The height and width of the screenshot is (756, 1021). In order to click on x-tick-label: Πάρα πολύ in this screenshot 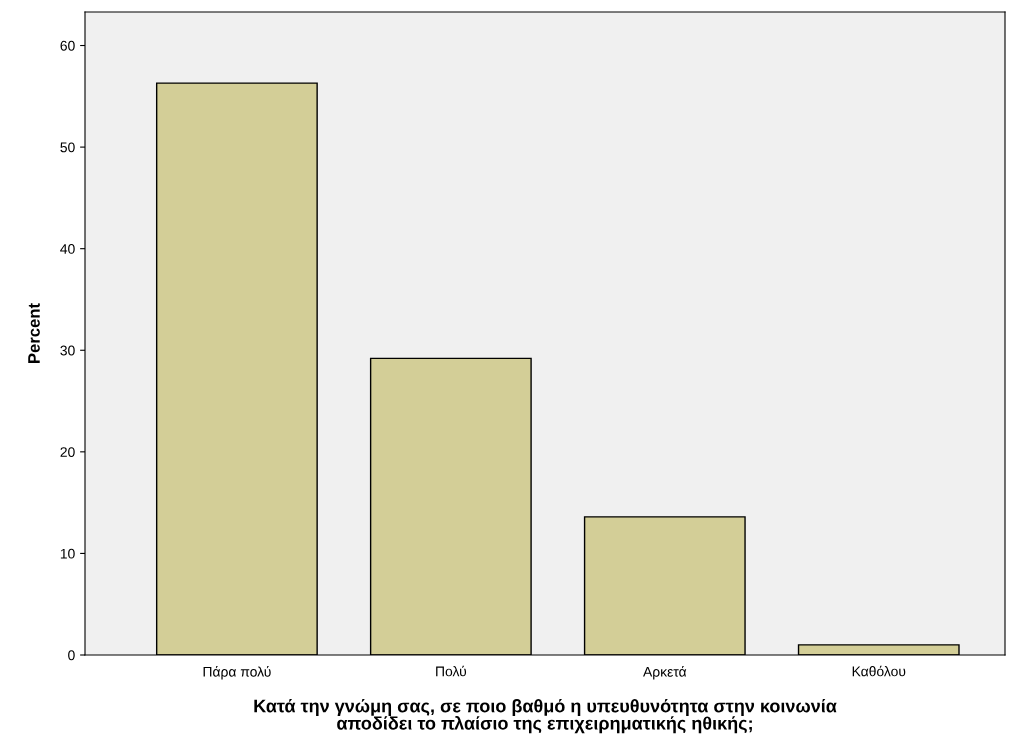, I will do `click(237, 673)`.